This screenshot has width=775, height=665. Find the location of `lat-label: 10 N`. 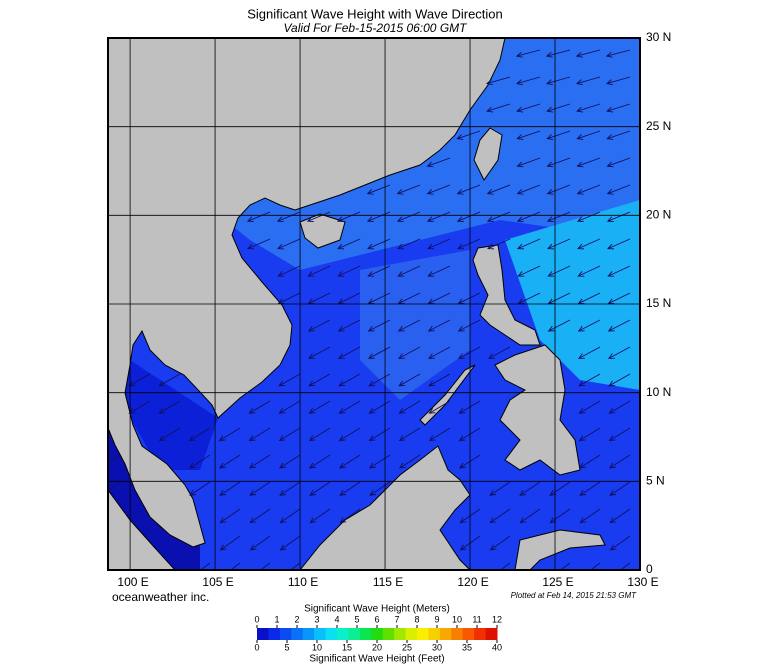

lat-label: 10 N is located at coordinates (658, 392).